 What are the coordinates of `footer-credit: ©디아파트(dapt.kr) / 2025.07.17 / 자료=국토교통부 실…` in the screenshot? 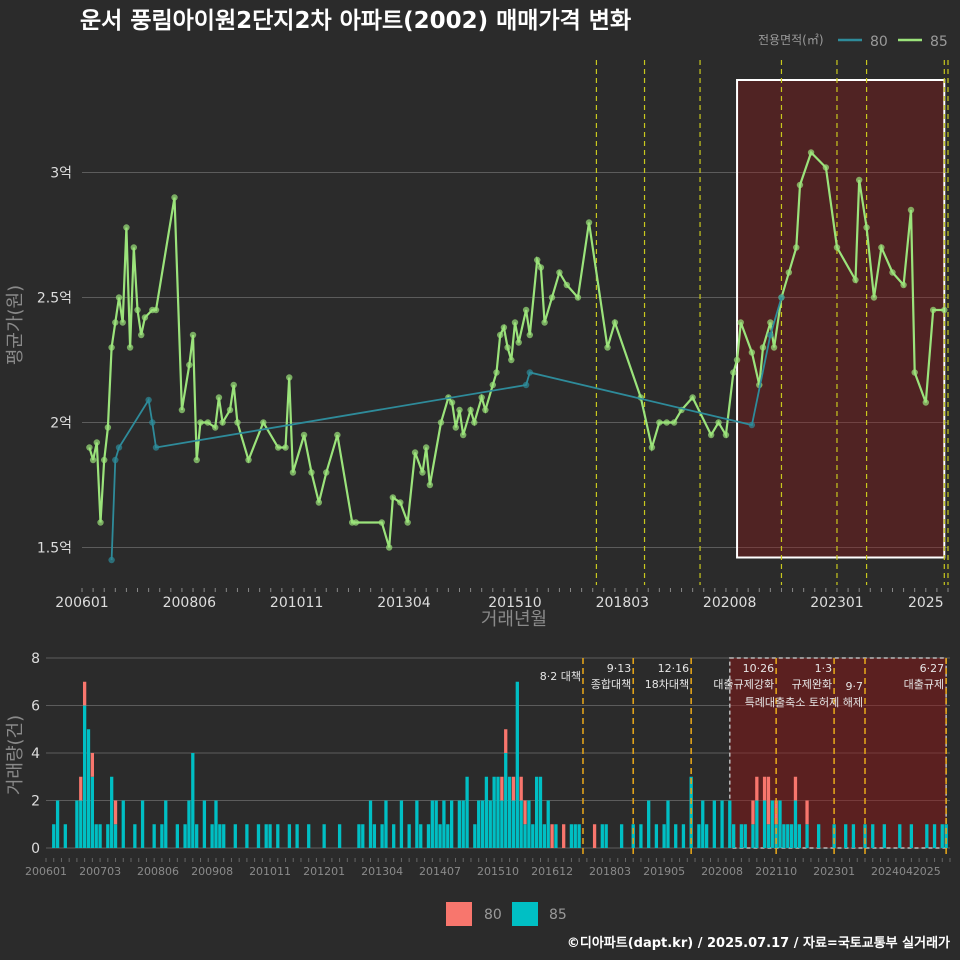 It's located at (758, 943).